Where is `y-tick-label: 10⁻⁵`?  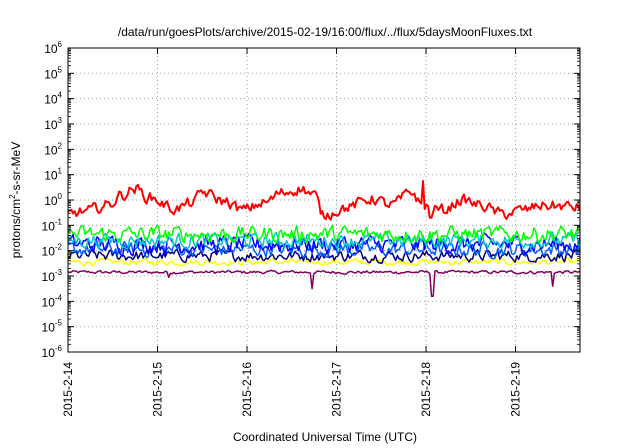 y-tick-label: 10⁻⁵ is located at coordinates (52, 327).